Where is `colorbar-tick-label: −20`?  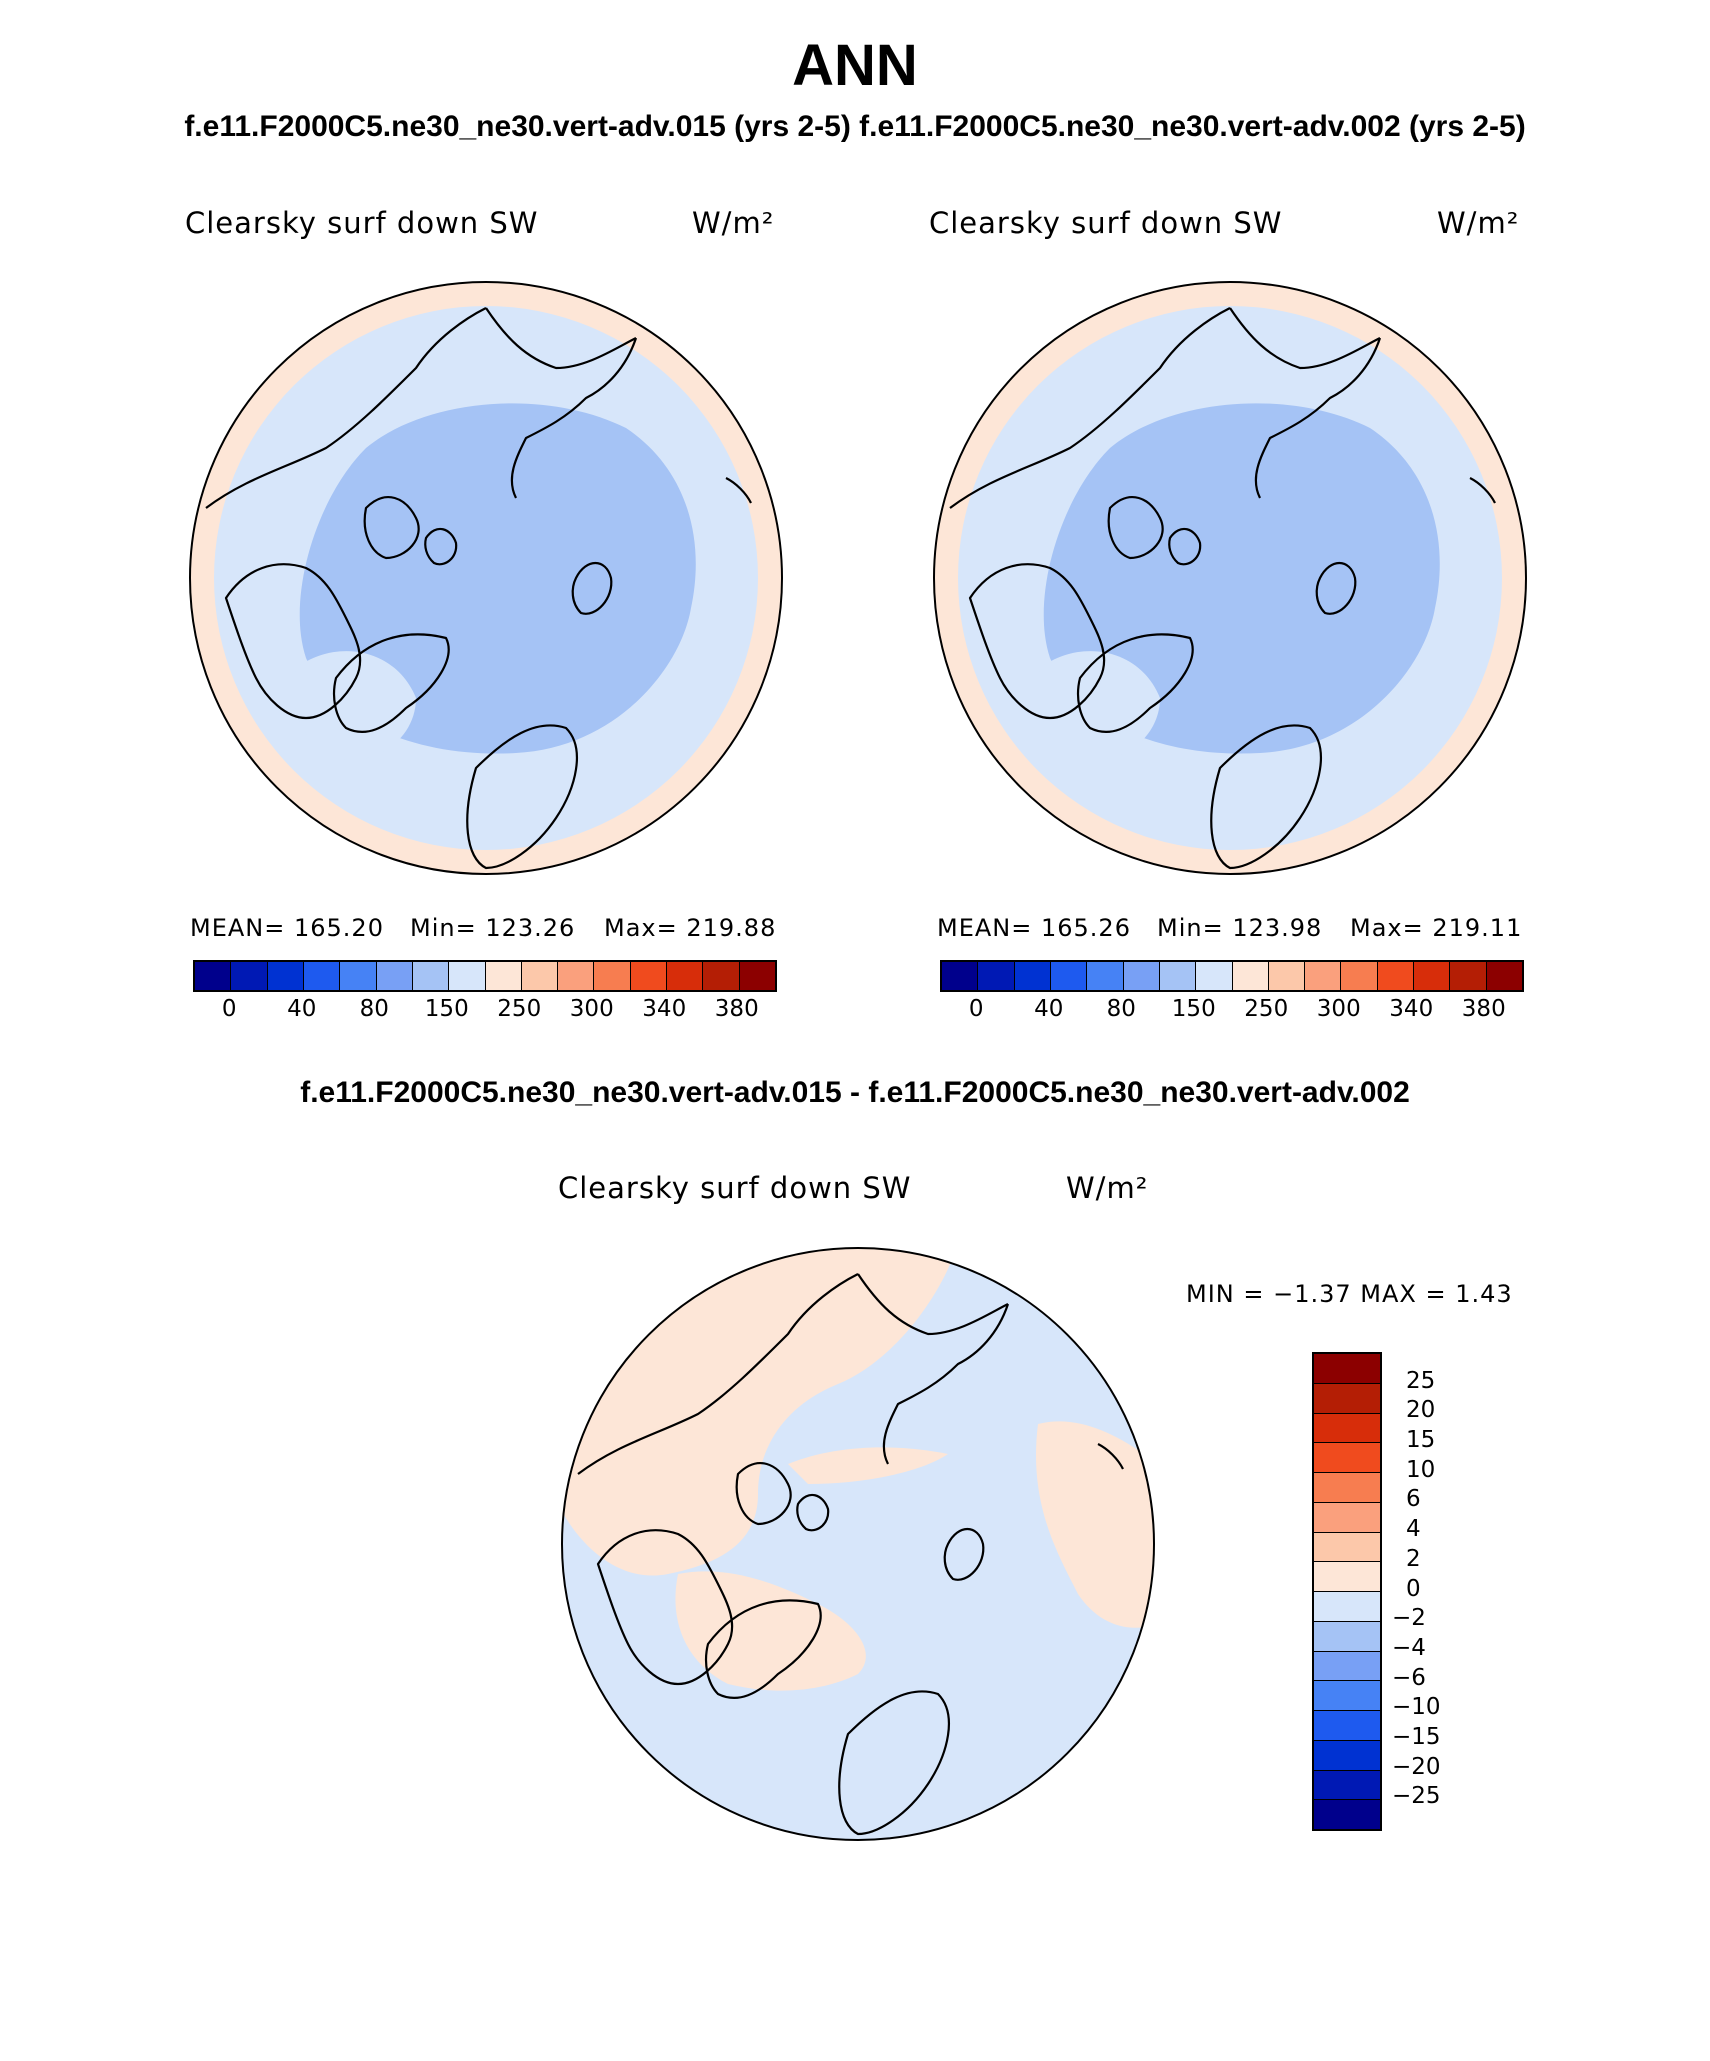 colorbar-tick-label: −20 is located at coordinates (1416, 1766).